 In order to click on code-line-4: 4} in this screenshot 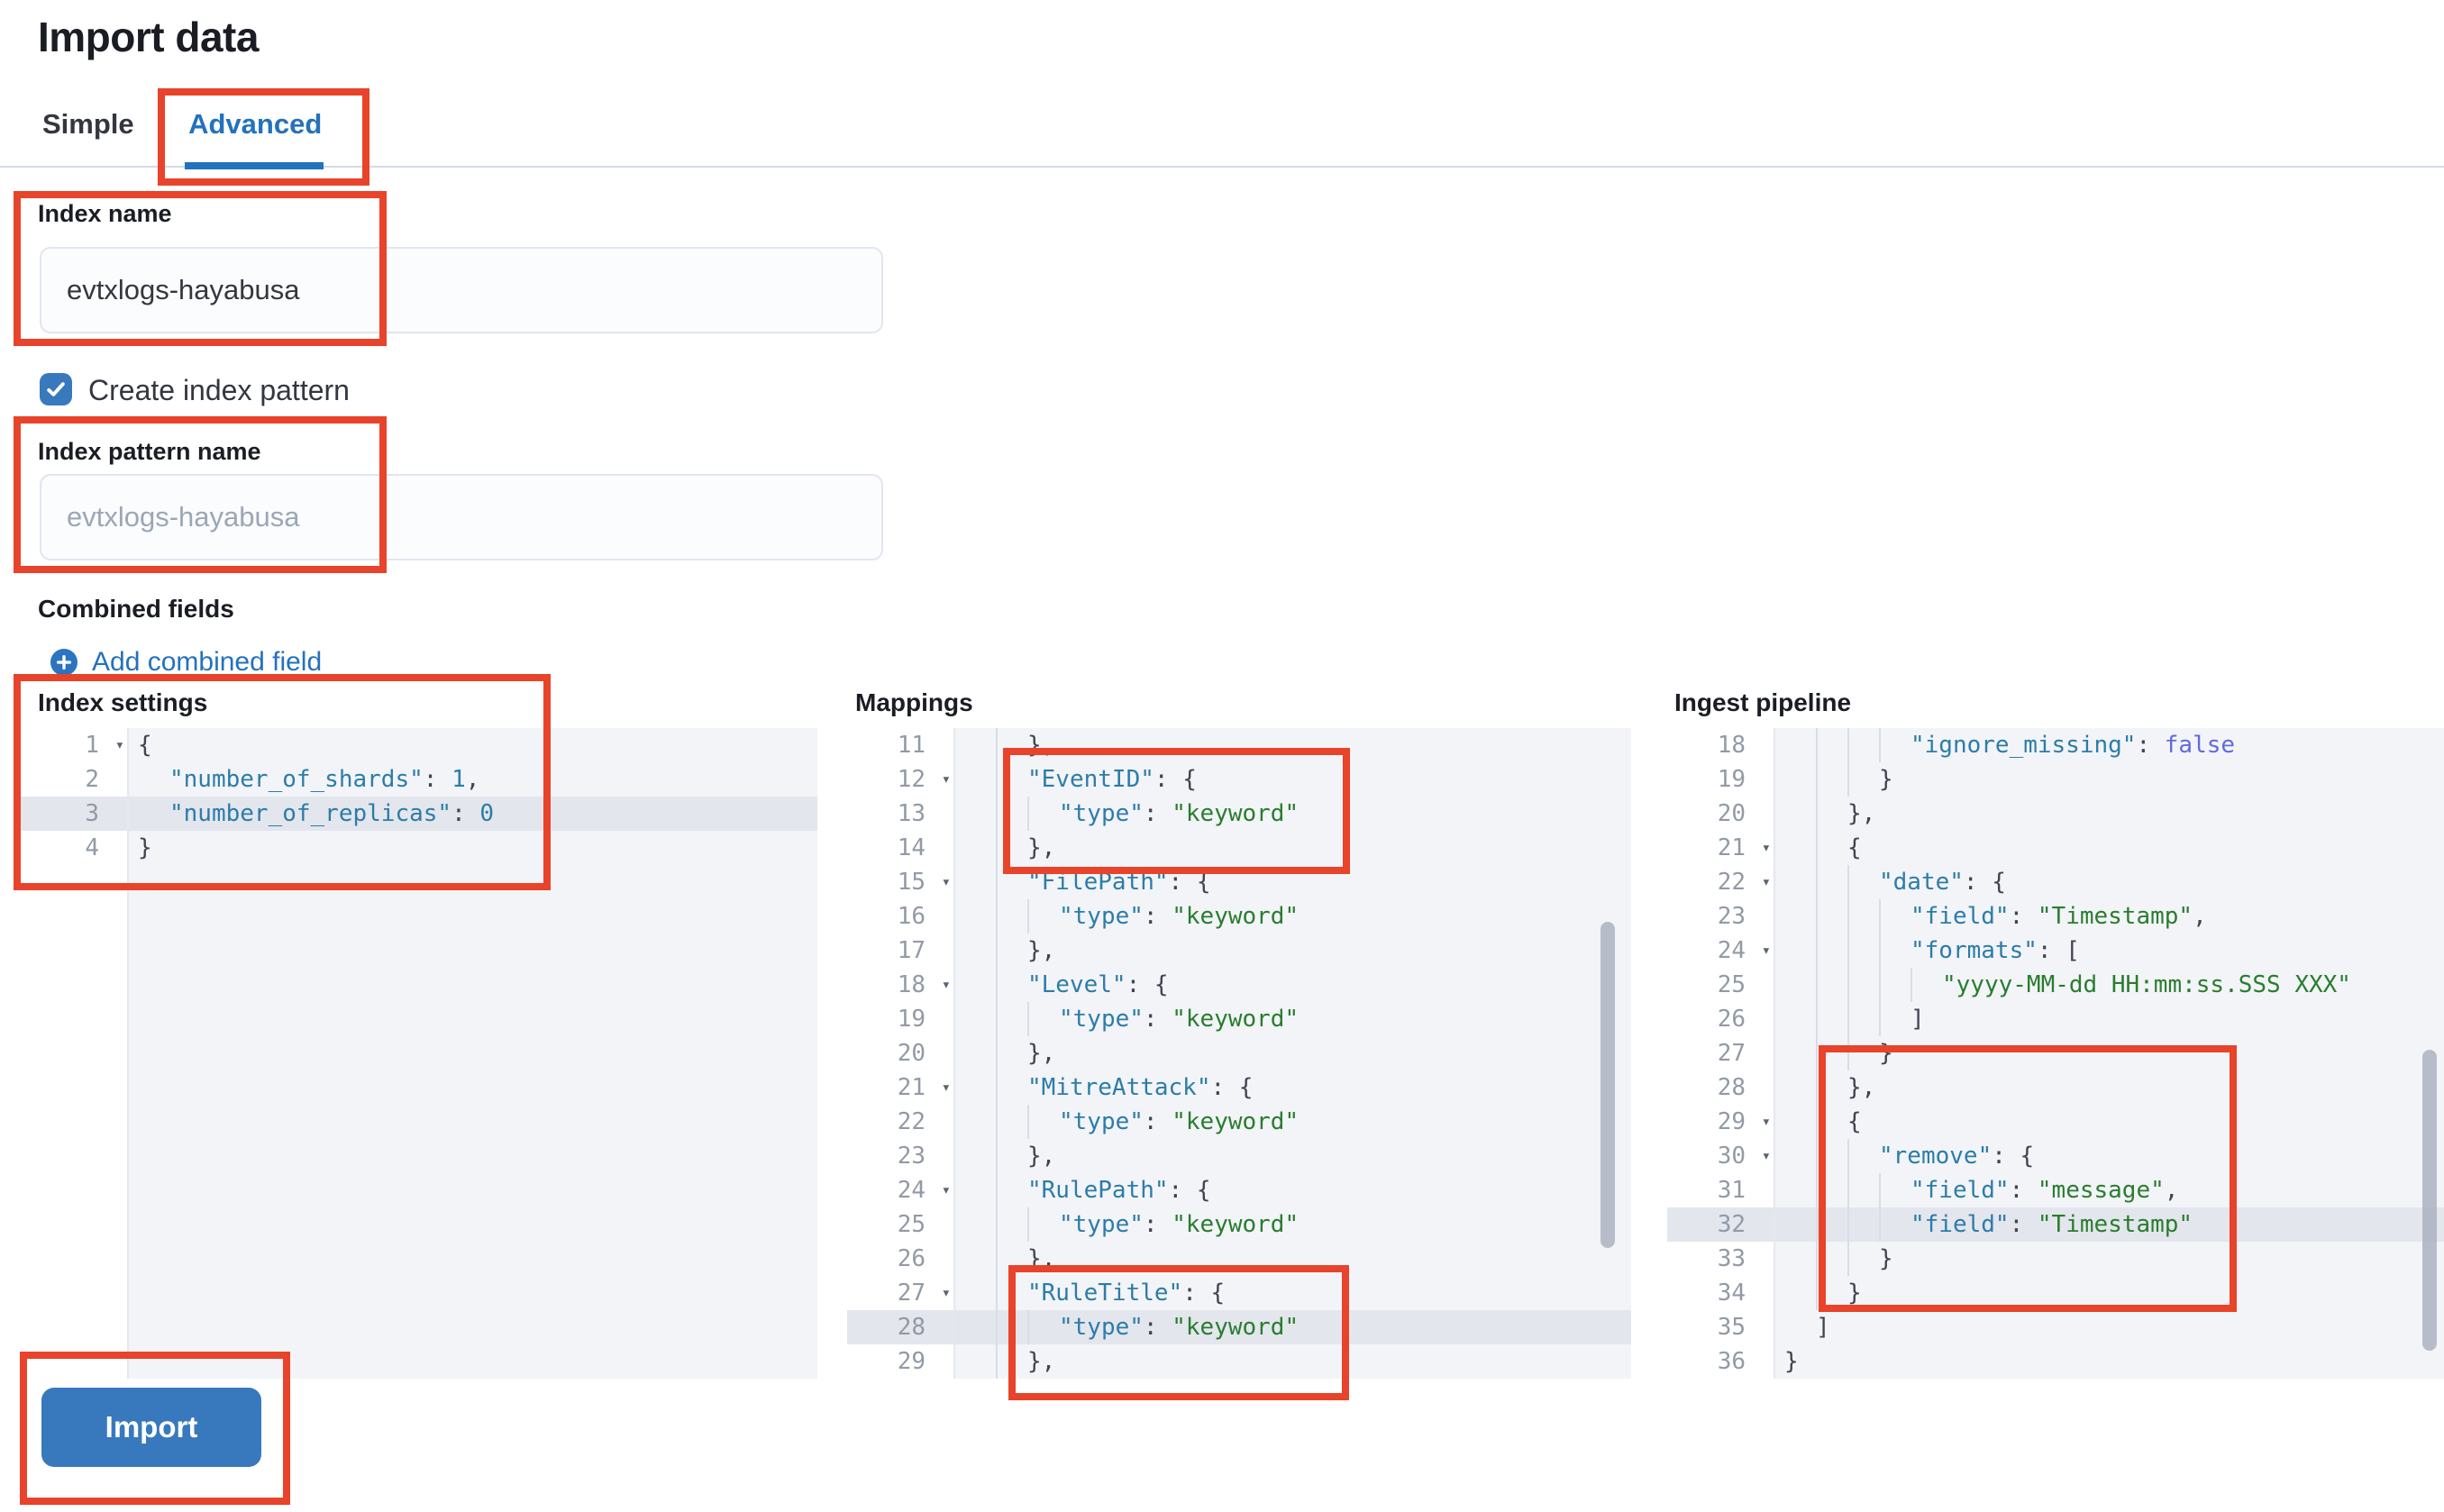, I will do `click(419, 848)`.